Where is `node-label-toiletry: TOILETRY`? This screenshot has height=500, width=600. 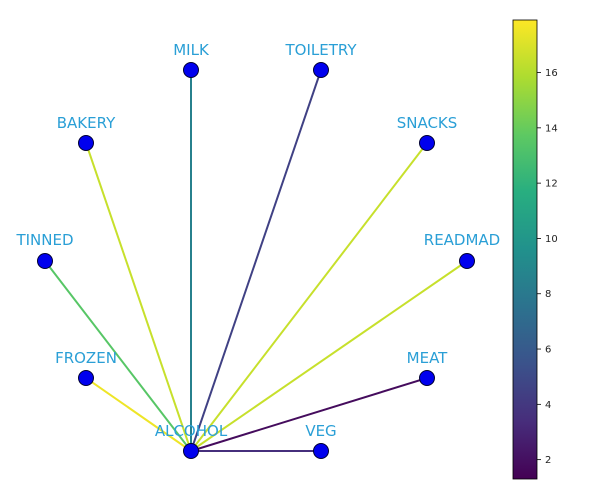
node-label-toiletry: TOILETRY is located at coordinates (320, 50).